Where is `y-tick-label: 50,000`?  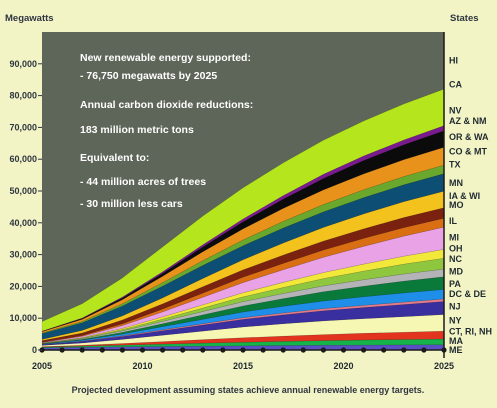
y-tick-label: 50,000 is located at coordinates (23, 191).